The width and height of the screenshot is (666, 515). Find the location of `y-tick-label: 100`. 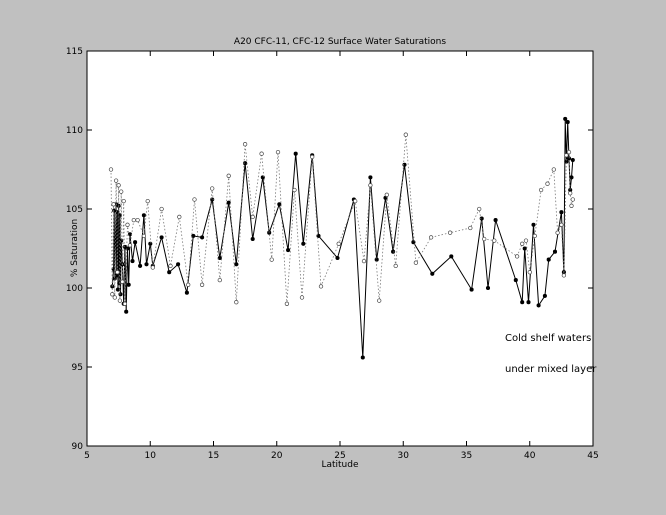

y-tick-label: 100 is located at coordinates (74, 289).